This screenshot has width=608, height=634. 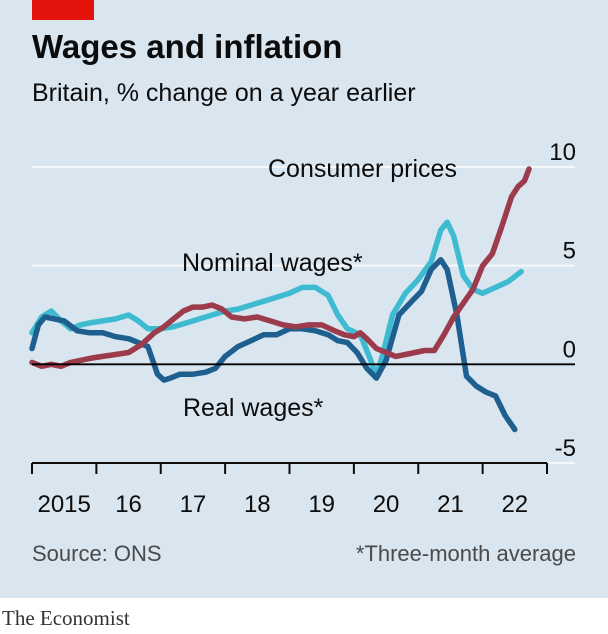 I want to click on source-note: Source: ONS, so click(x=97, y=553).